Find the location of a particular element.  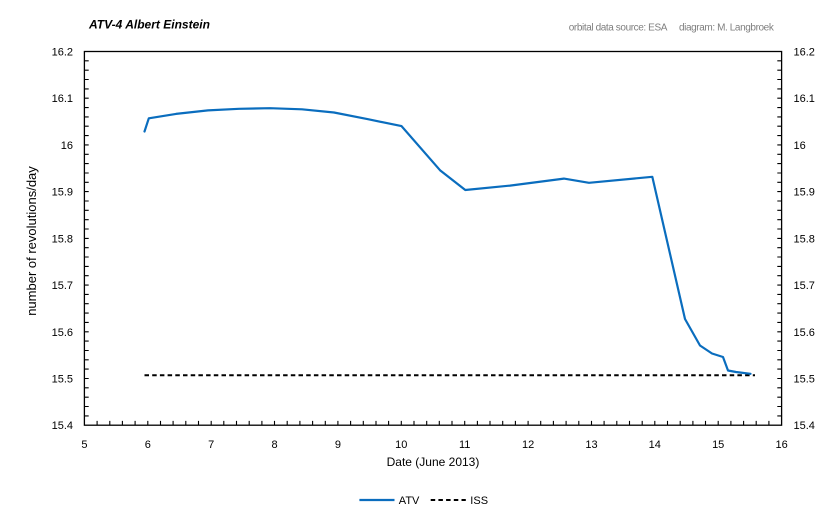

svg-text: diagram: M. Langbroek is located at coordinates (727, 28).